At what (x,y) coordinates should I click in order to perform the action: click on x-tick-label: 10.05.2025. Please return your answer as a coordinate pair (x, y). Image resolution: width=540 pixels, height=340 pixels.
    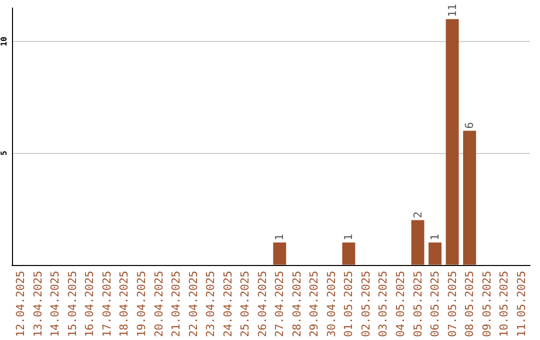
    Looking at the image, I should click on (504, 304).